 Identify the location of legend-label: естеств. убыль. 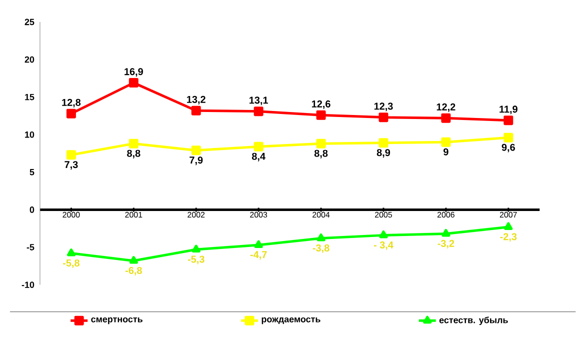
(473, 321).